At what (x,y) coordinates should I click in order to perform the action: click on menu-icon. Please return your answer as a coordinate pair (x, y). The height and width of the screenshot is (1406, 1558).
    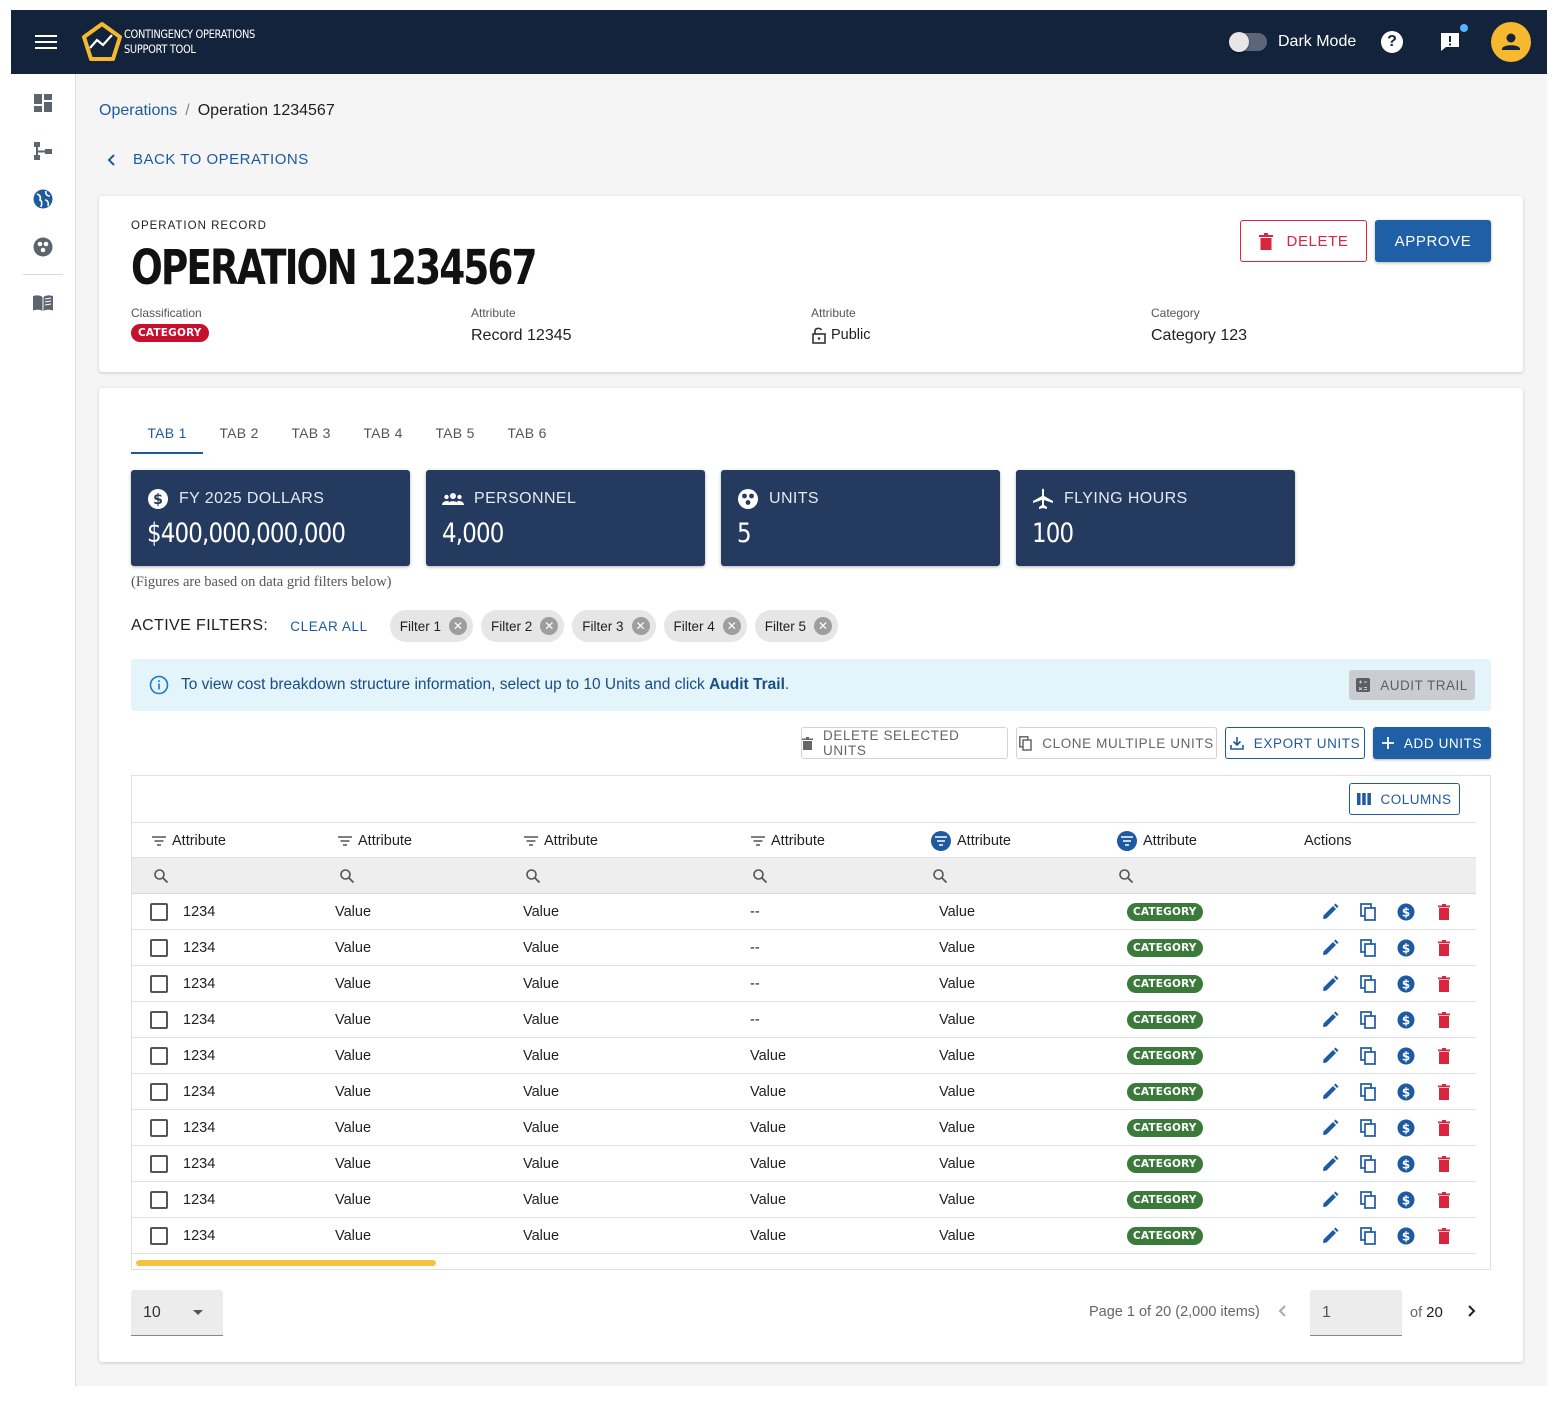
    Looking at the image, I should click on (46, 42).